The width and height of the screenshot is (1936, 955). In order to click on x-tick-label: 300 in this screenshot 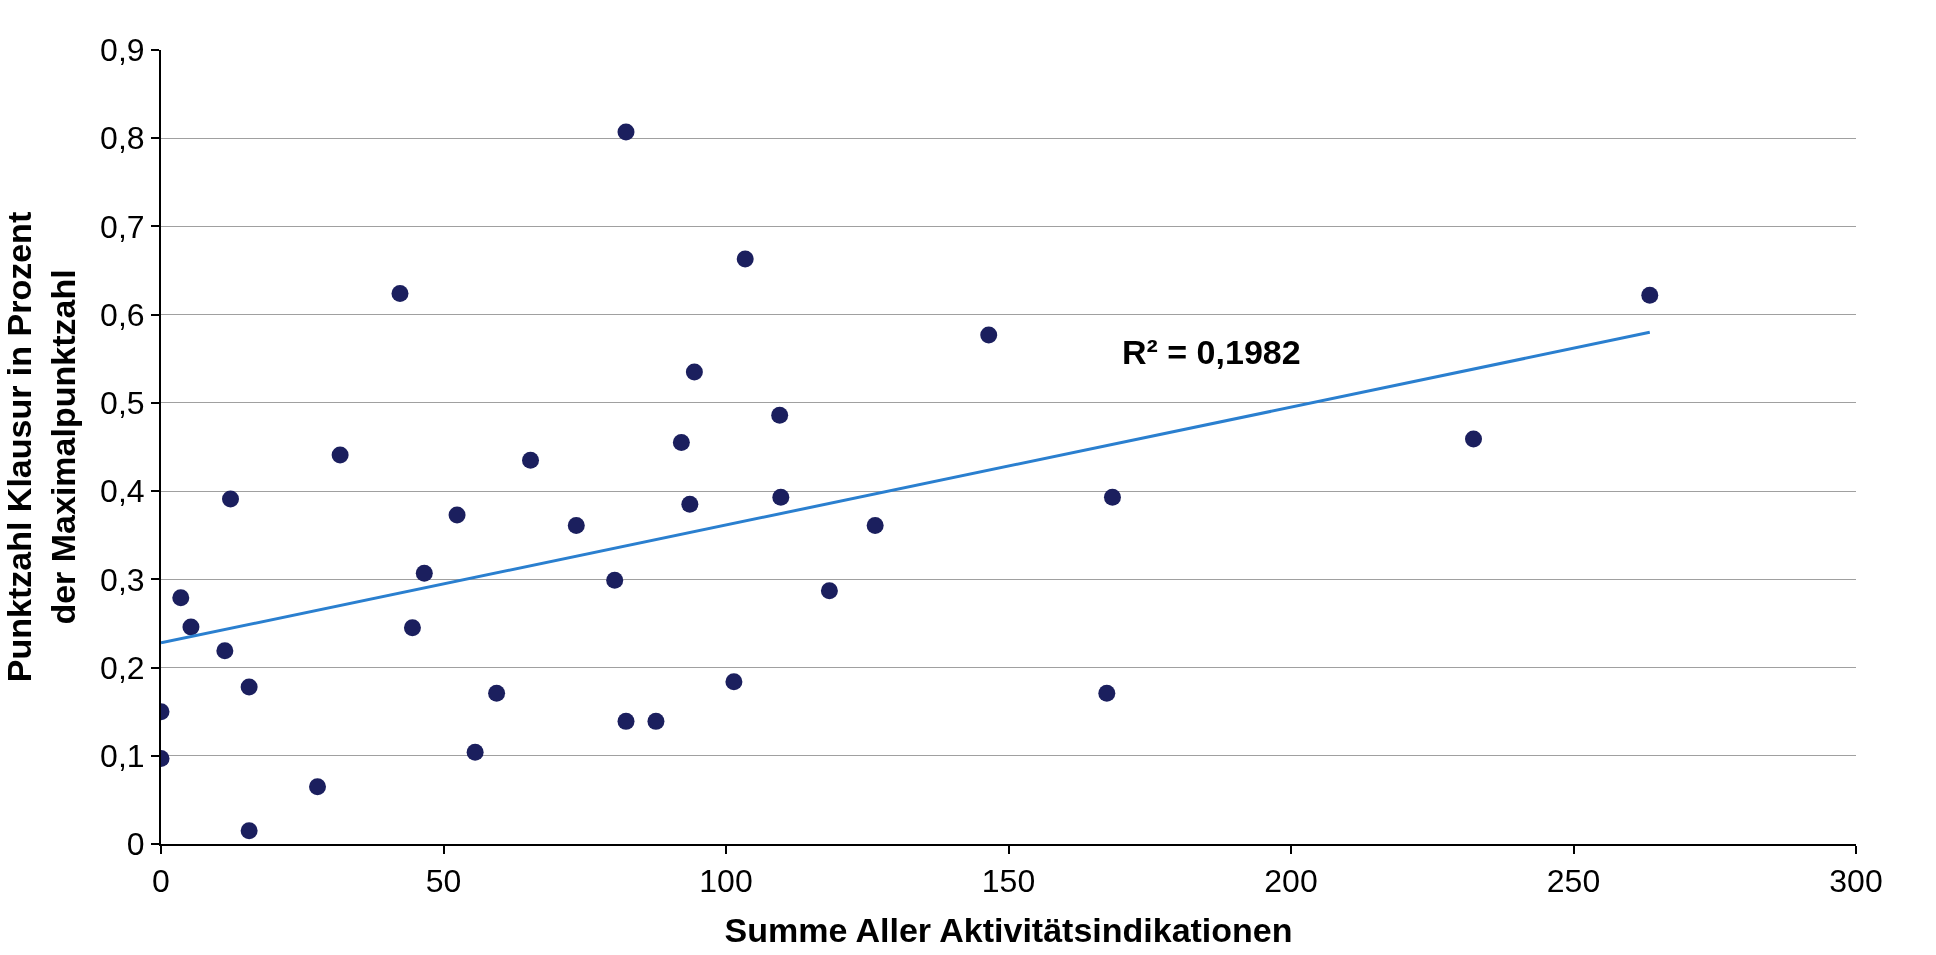, I will do `click(1856, 881)`.